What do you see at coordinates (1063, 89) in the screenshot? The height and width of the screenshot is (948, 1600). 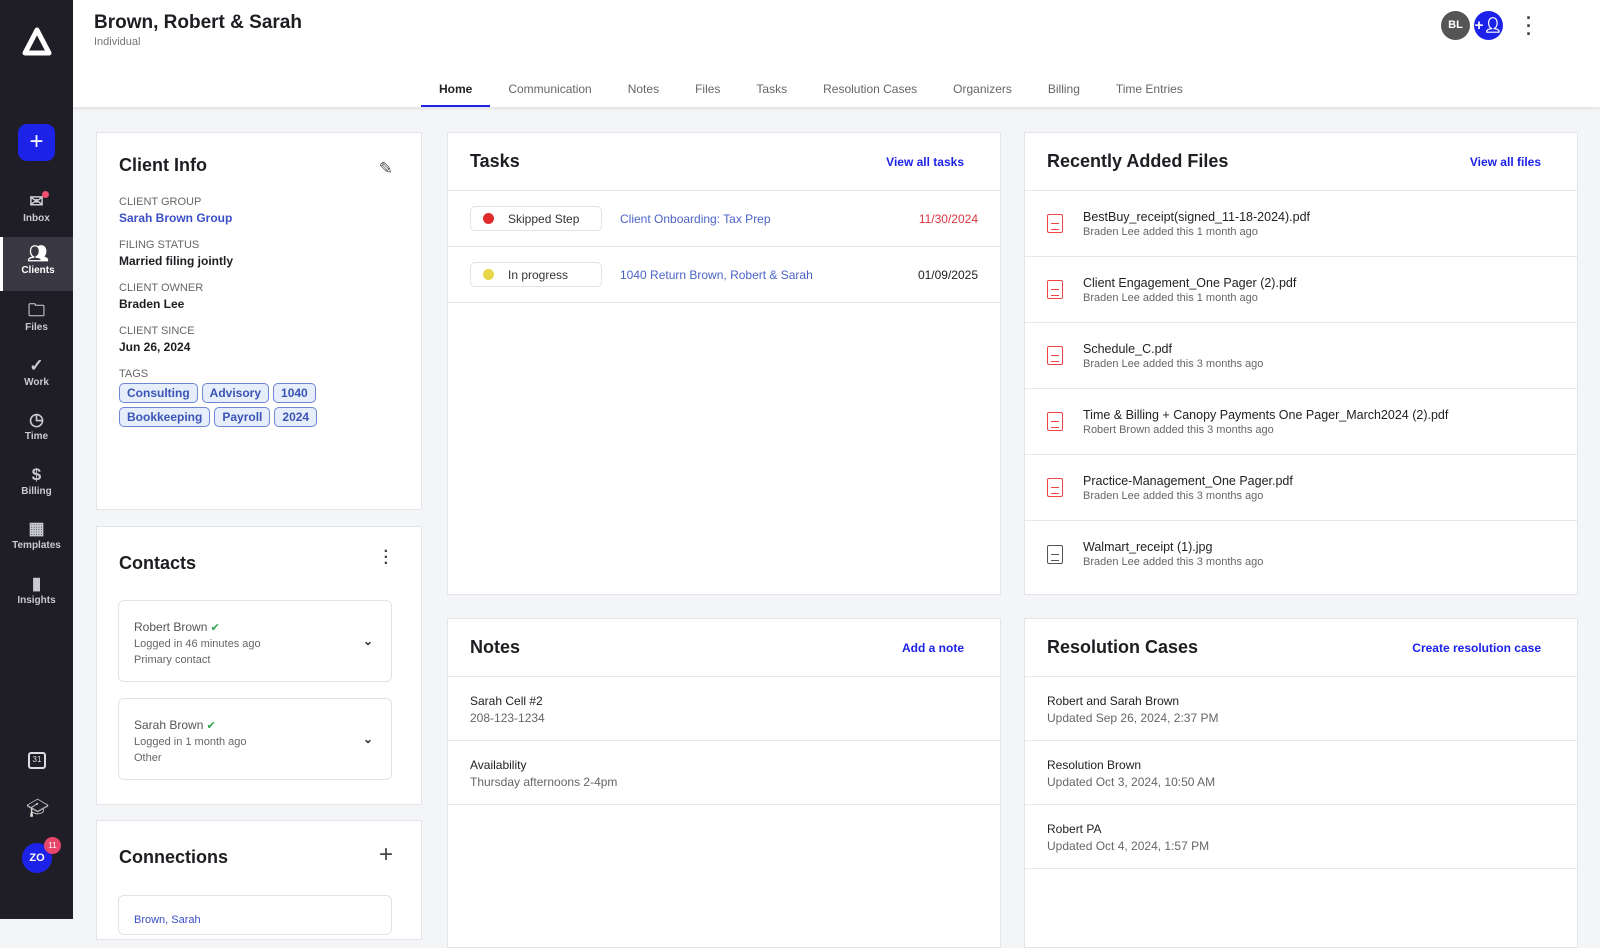 I see `tab-billing: Billing` at bounding box center [1063, 89].